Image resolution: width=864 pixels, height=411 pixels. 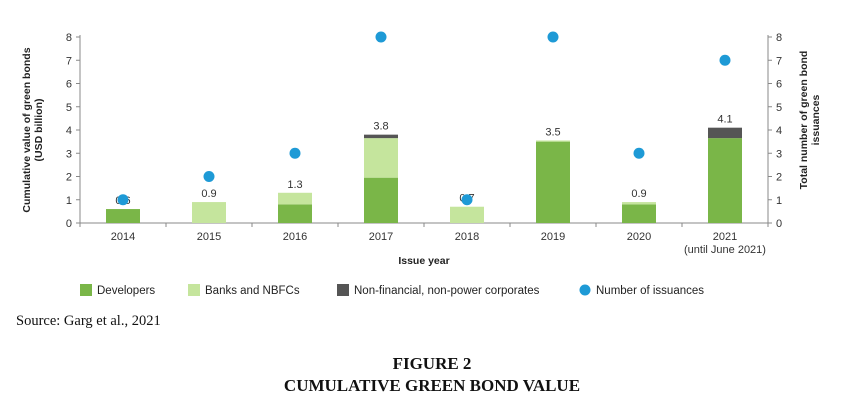 What do you see at coordinates (295, 153) in the screenshot?
I see `issuance-point-2016` at bounding box center [295, 153].